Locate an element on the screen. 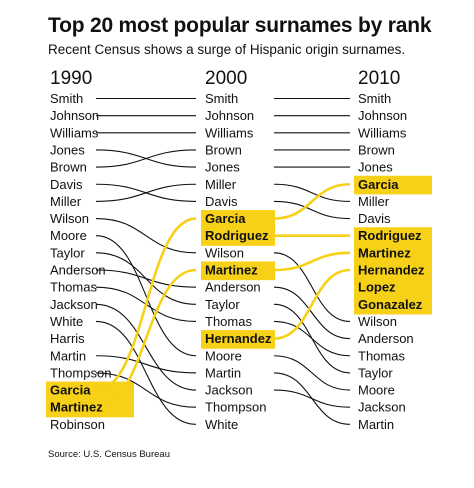  line-martin-1990-2000 is located at coordinates (146, 364).